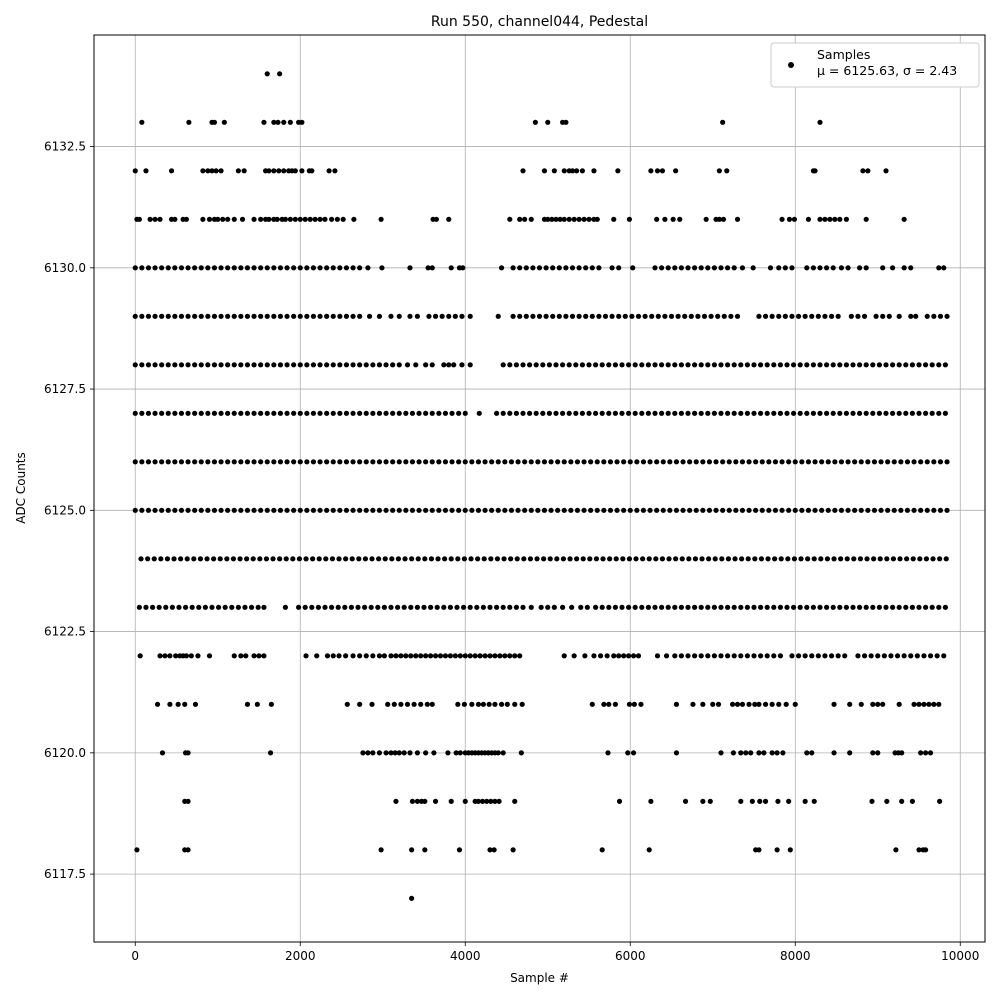 The image size is (1000, 1000). What do you see at coordinates (135, 956) in the screenshot?
I see `x-tick-label: 0` at bounding box center [135, 956].